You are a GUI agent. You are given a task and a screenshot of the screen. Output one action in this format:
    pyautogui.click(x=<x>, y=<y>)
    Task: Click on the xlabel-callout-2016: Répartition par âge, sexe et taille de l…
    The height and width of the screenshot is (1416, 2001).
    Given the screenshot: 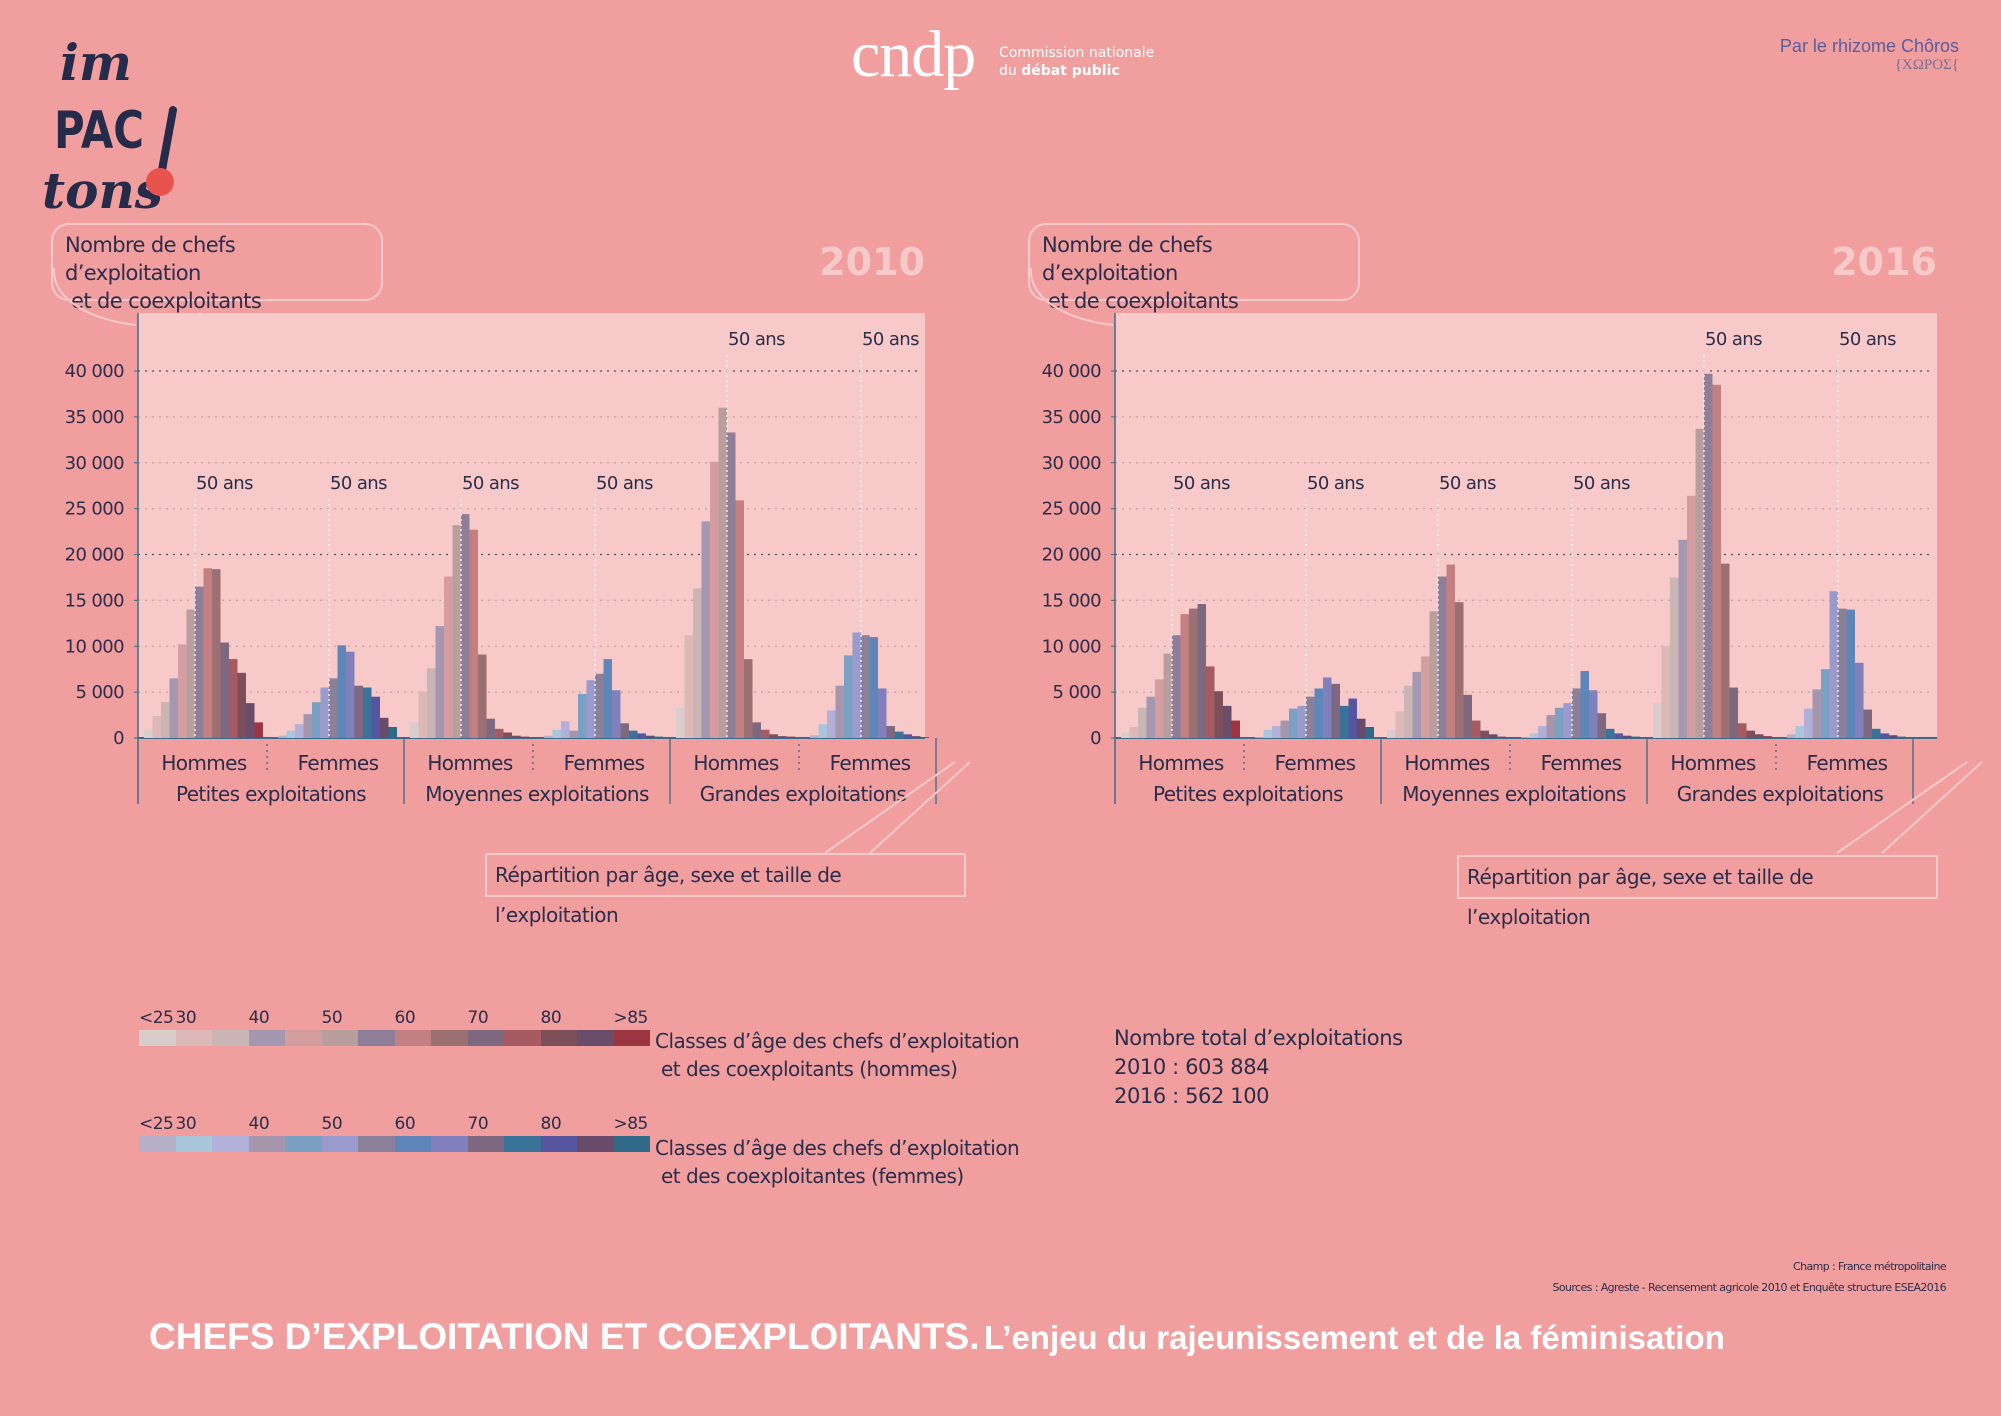 What is the action you would take?
    pyautogui.click(x=1697, y=892)
    